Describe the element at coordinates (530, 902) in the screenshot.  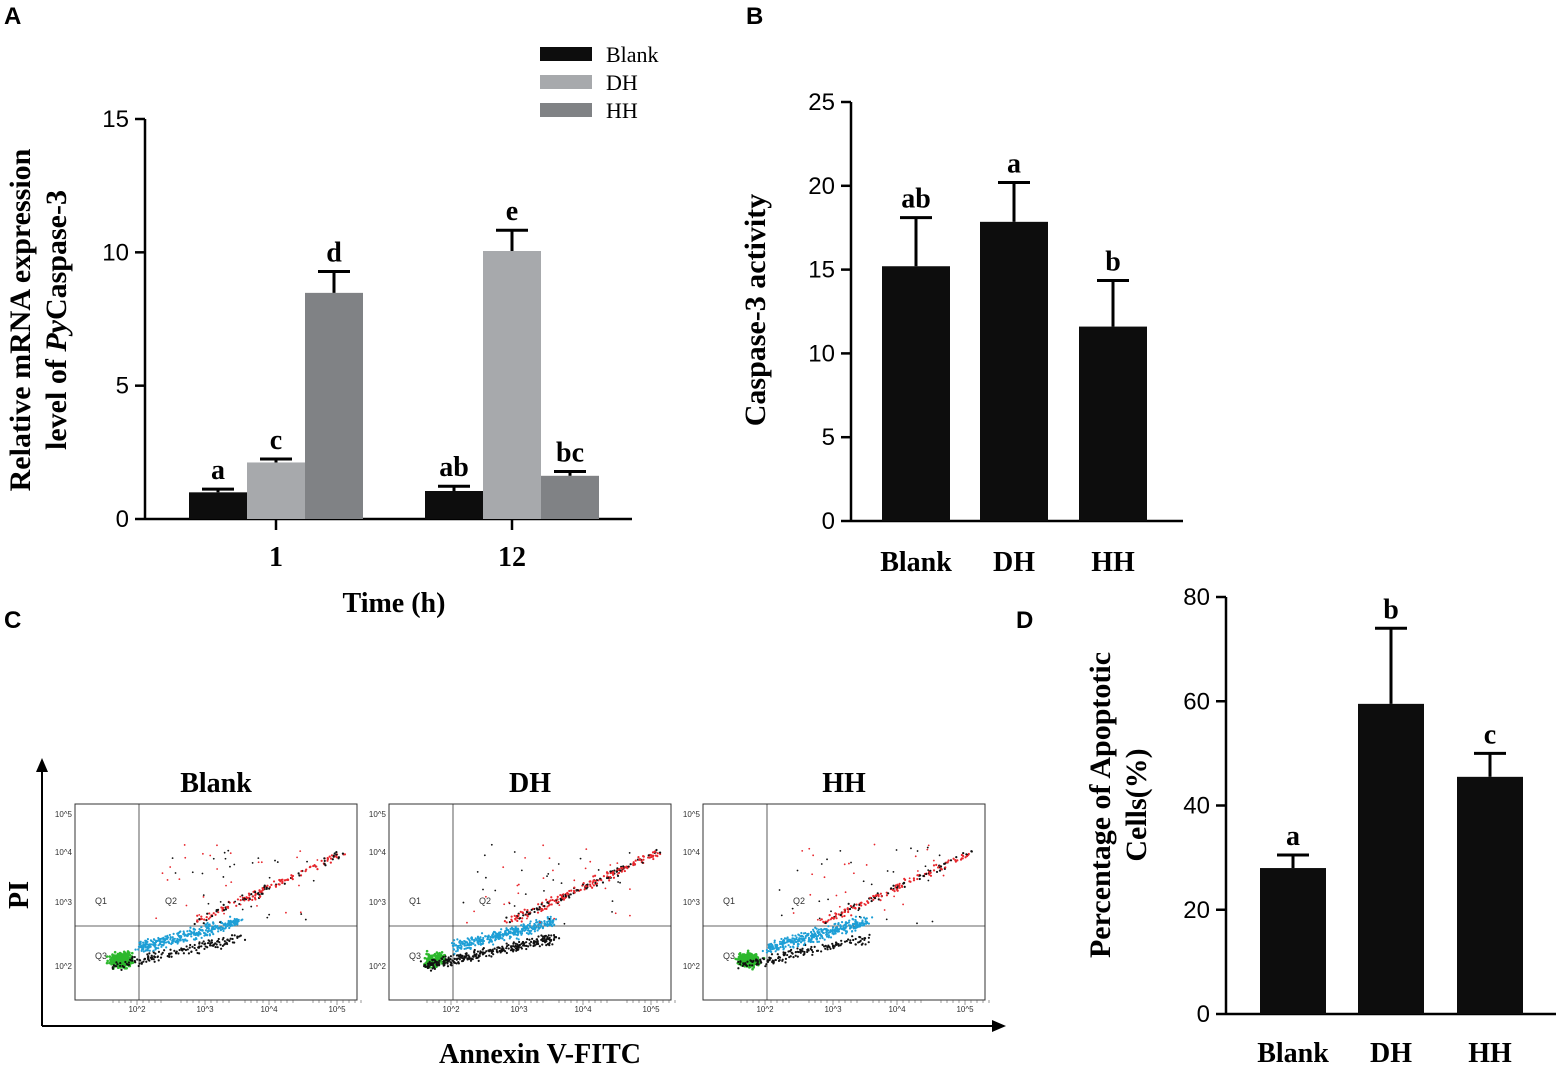
I see `facs-plot-frame` at that location.